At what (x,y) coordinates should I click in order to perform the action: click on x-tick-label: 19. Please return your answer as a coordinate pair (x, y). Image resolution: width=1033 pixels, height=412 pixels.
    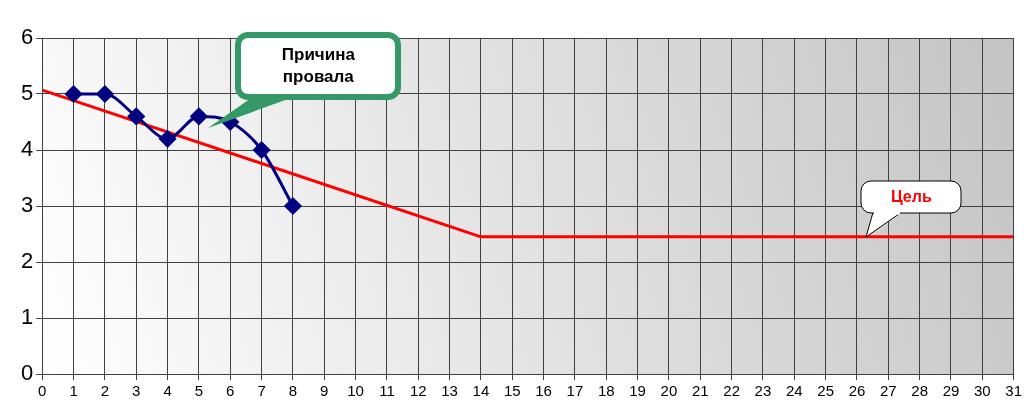
    Looking at the image, I should click on (637, 391).